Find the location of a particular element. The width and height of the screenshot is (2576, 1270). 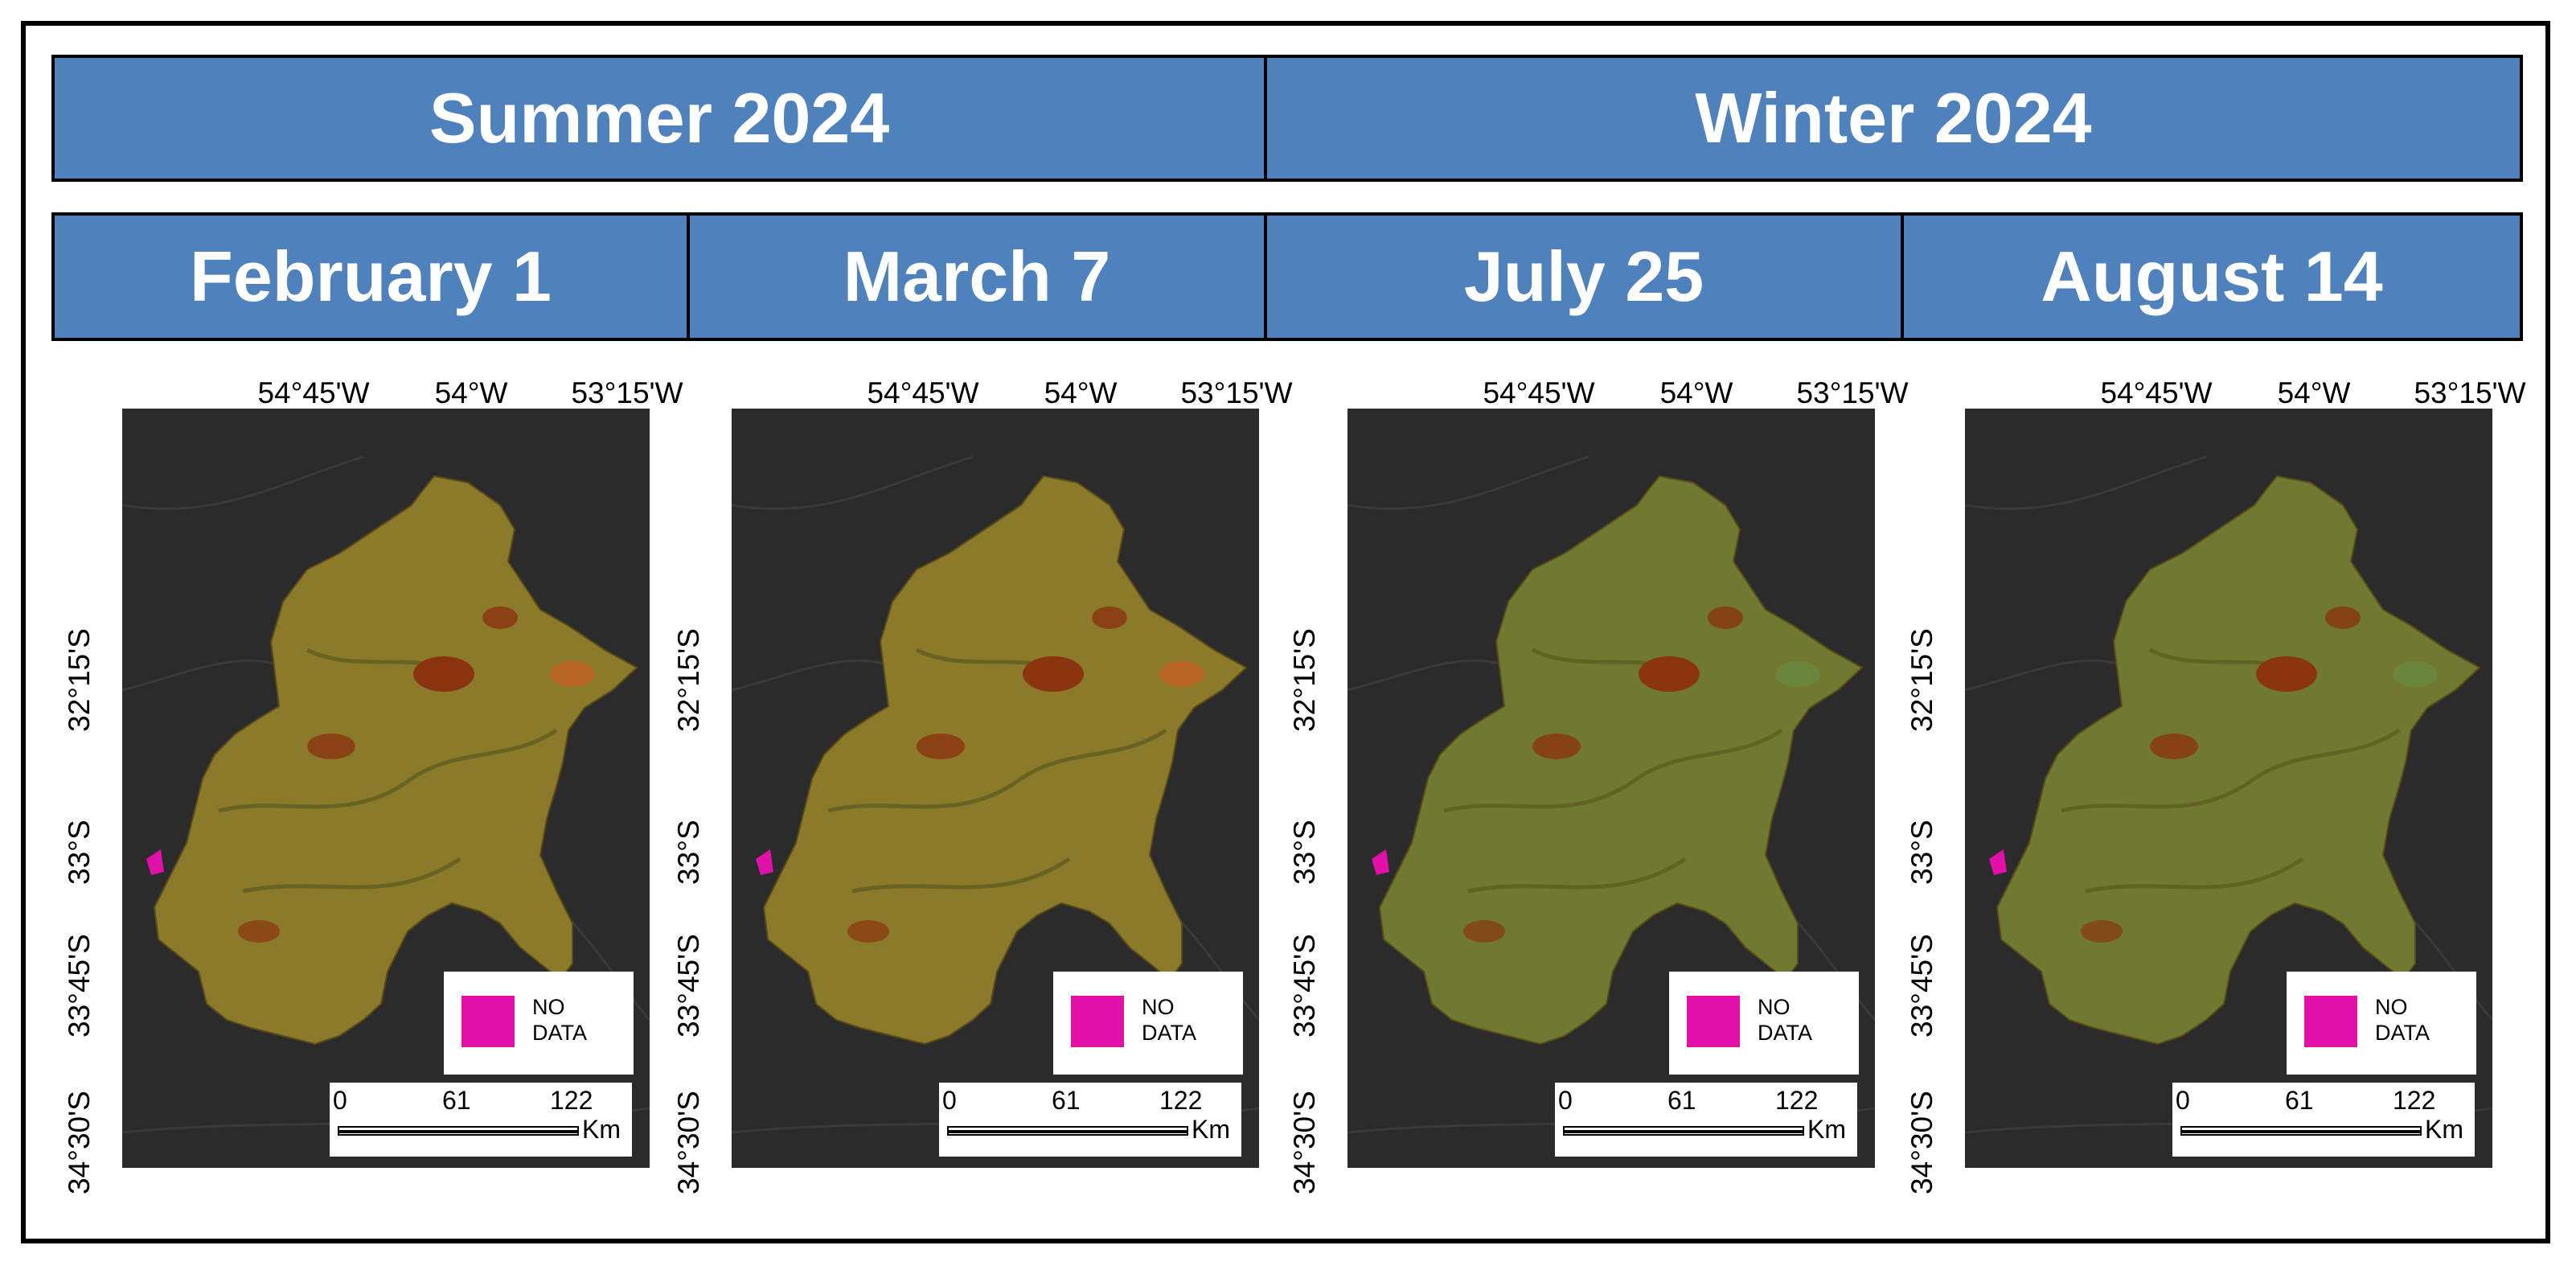

date-header-jul: July 25 is located at coordinates (1586, 276).